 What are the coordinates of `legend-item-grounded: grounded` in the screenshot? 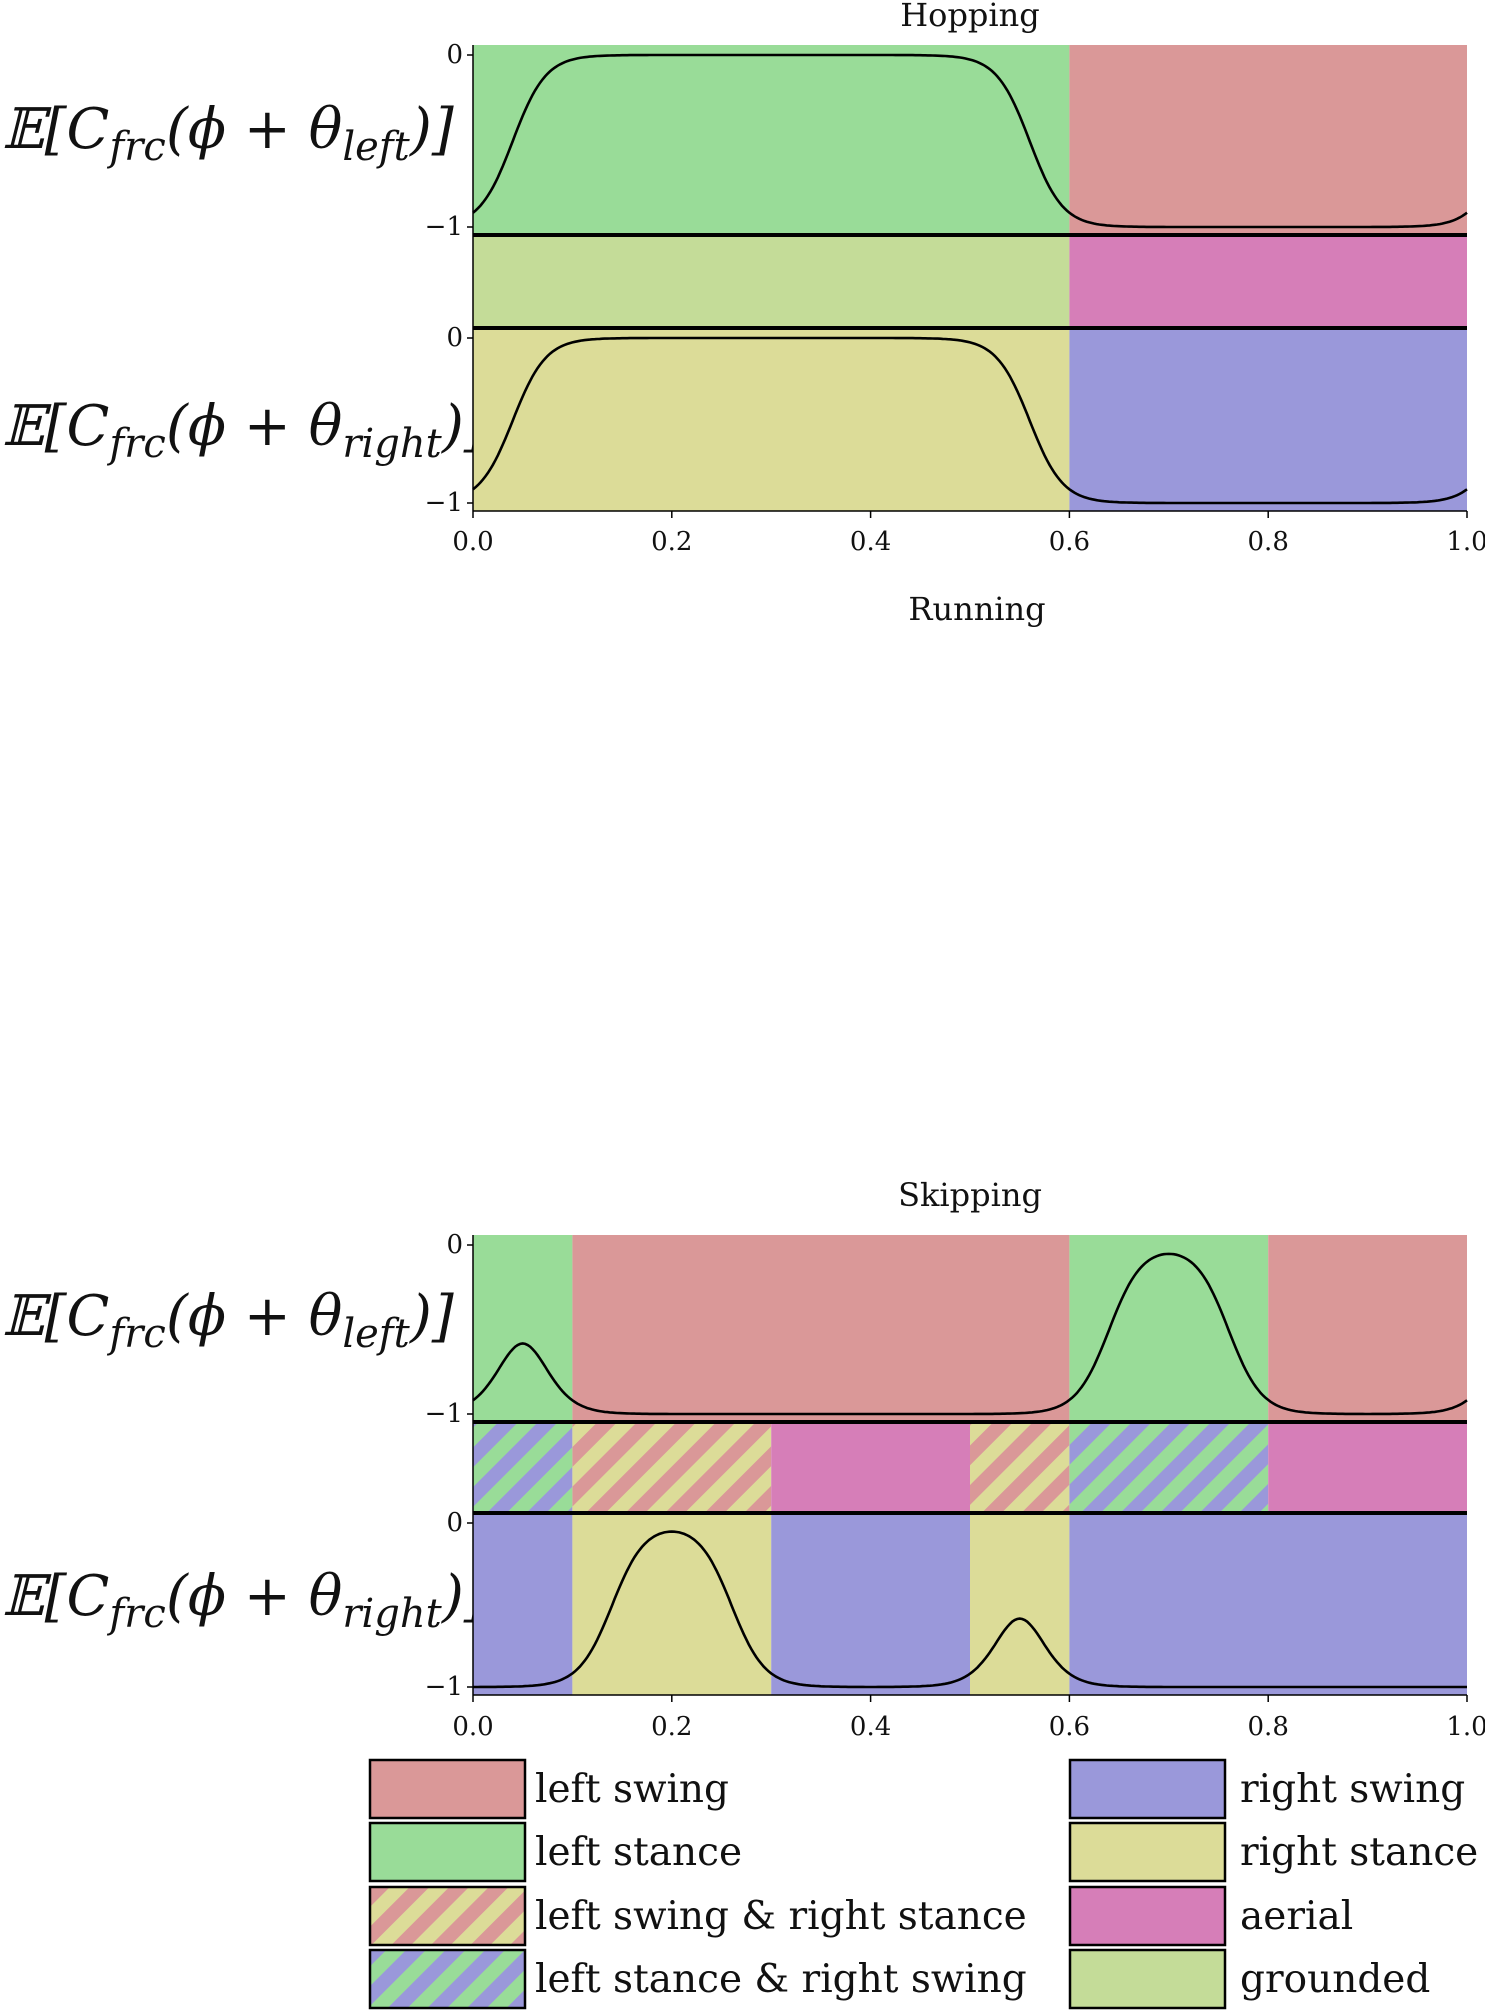 It's located at (1249, 1979).